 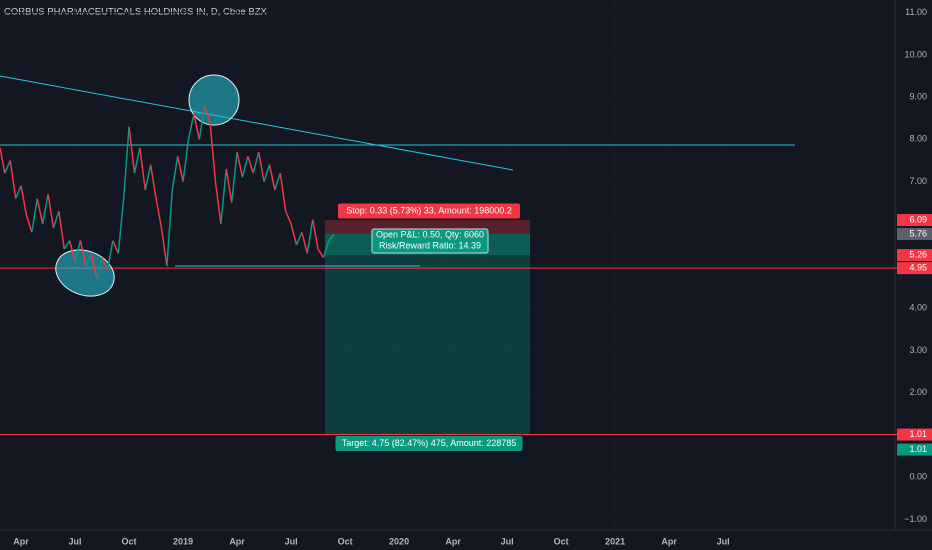 What do you see at coordinates (129, 541) in the screenshot?
I see `x-tick-label: Oct` at bounding box center [129, 541].